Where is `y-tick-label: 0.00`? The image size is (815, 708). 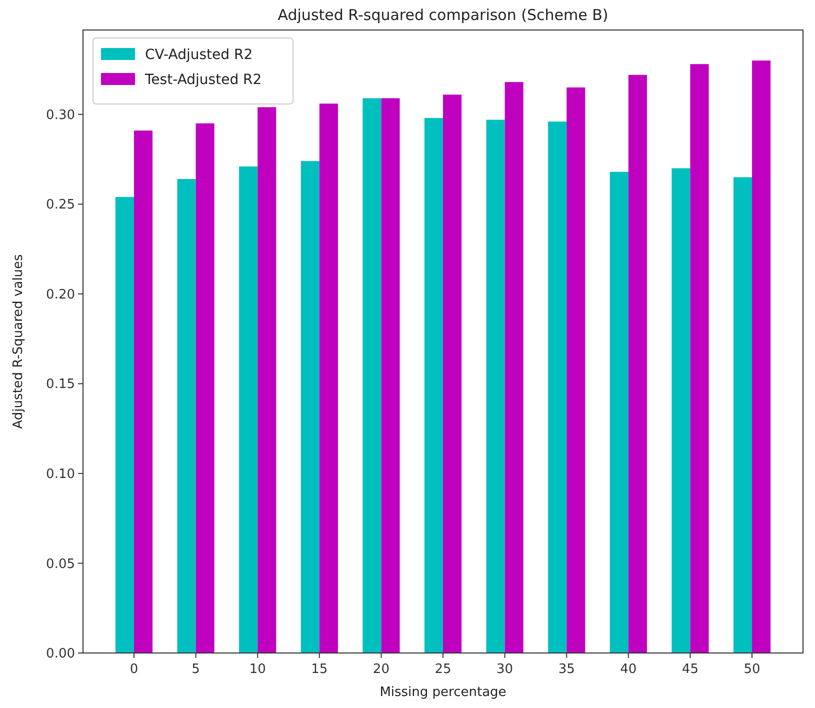
y-tick-label: 0.00 is located at coordinates (60, 654).